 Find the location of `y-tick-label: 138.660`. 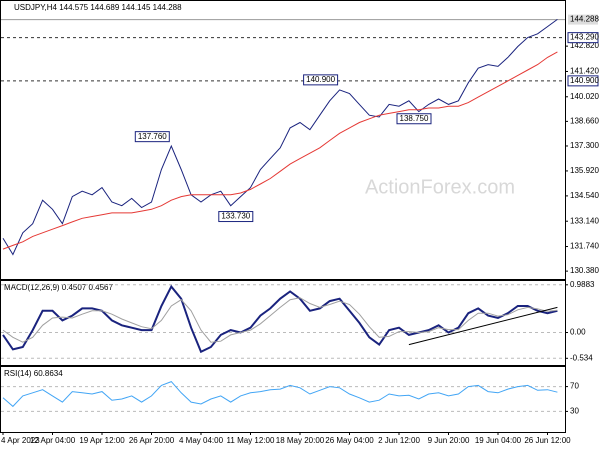

y-tick-label: 138.660 is located at coordinates (584, 120).